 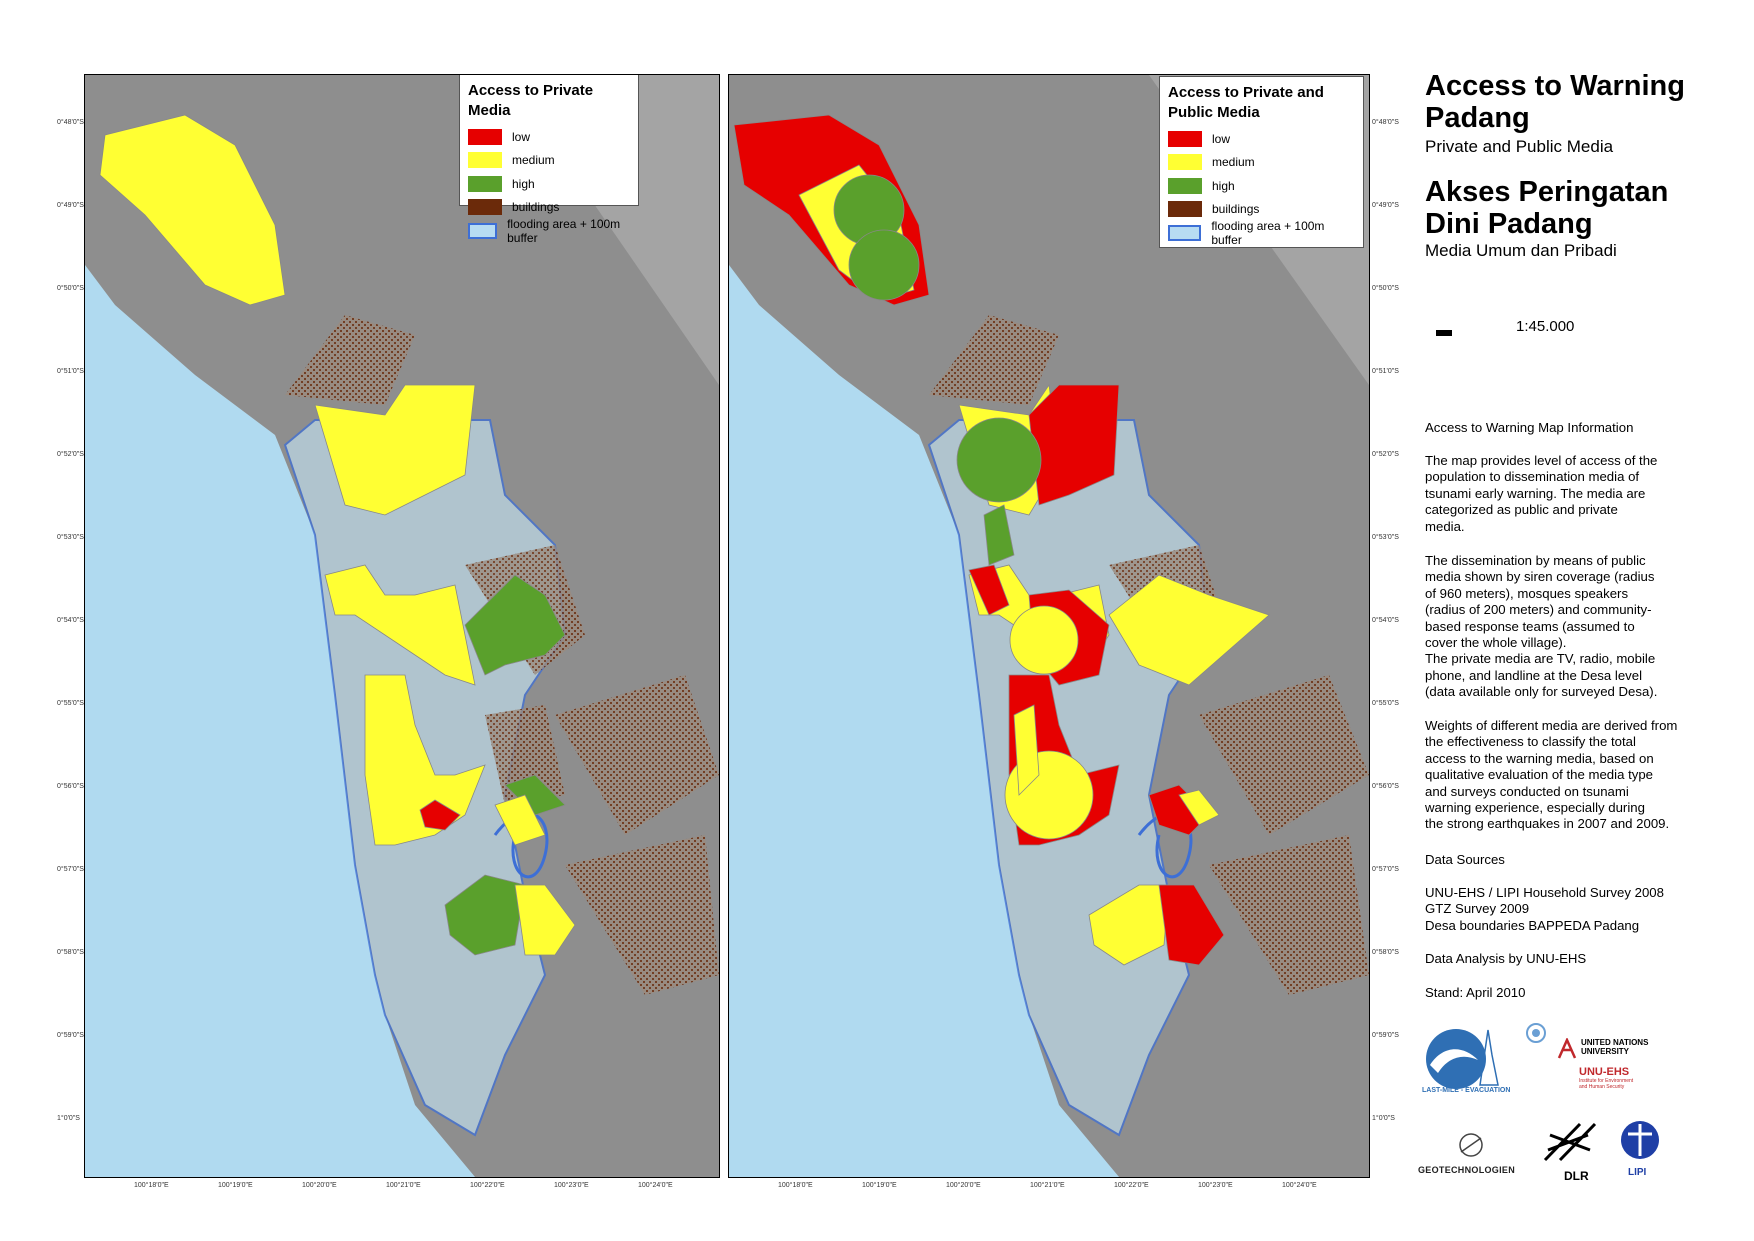 I want to click on title-id-line2: Dini Padang, so click(x=1509, y=224).